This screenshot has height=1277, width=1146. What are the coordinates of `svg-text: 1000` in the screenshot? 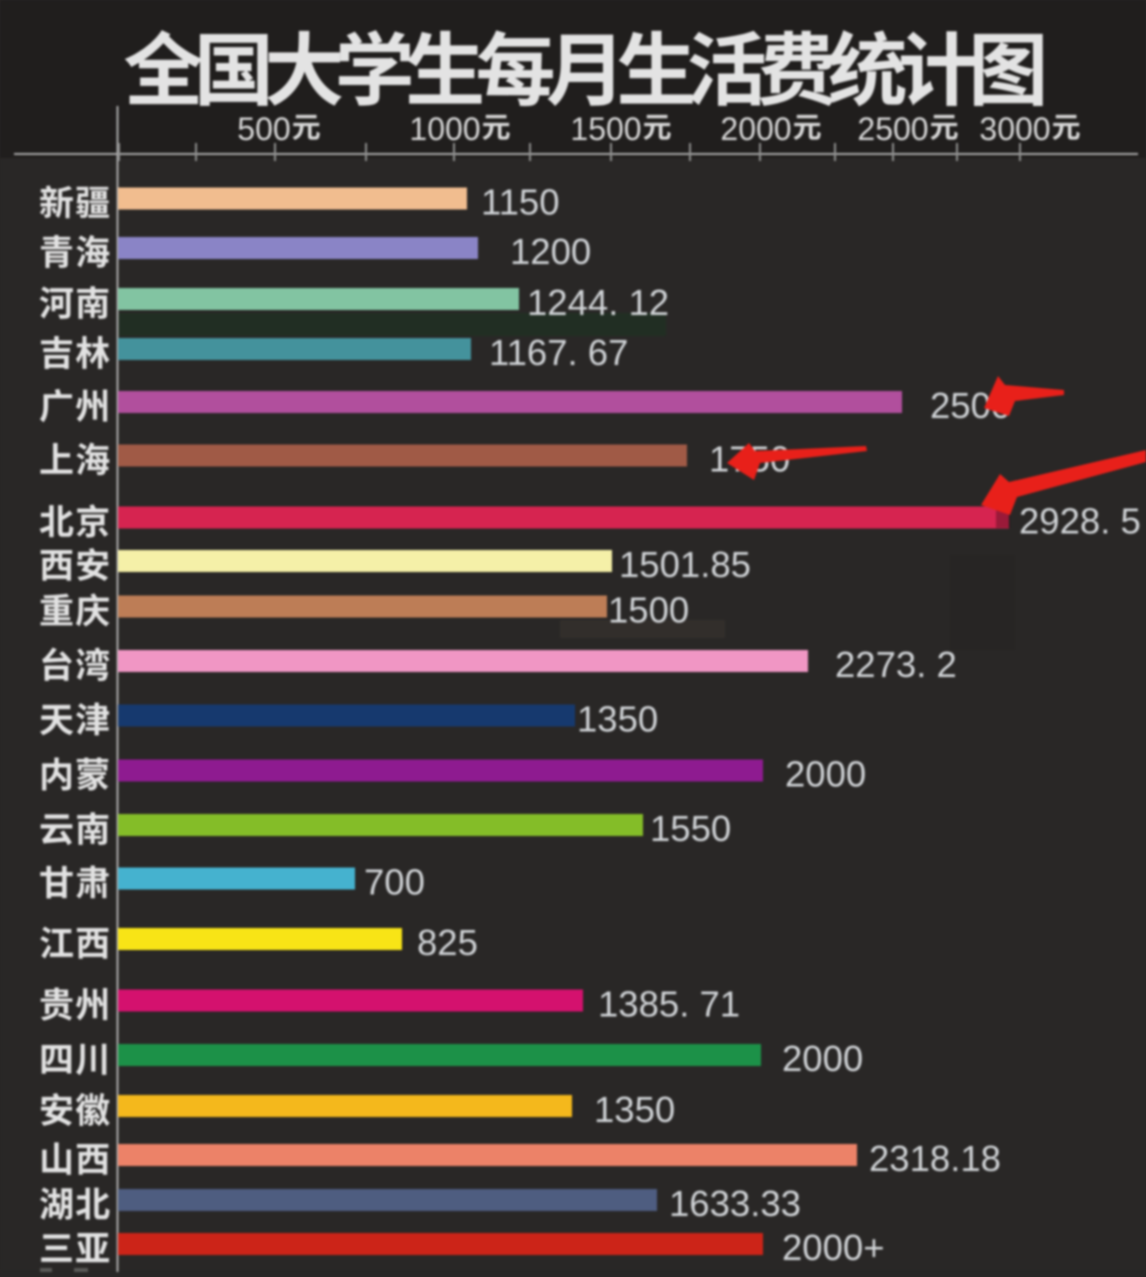 It's located at (444, 129).